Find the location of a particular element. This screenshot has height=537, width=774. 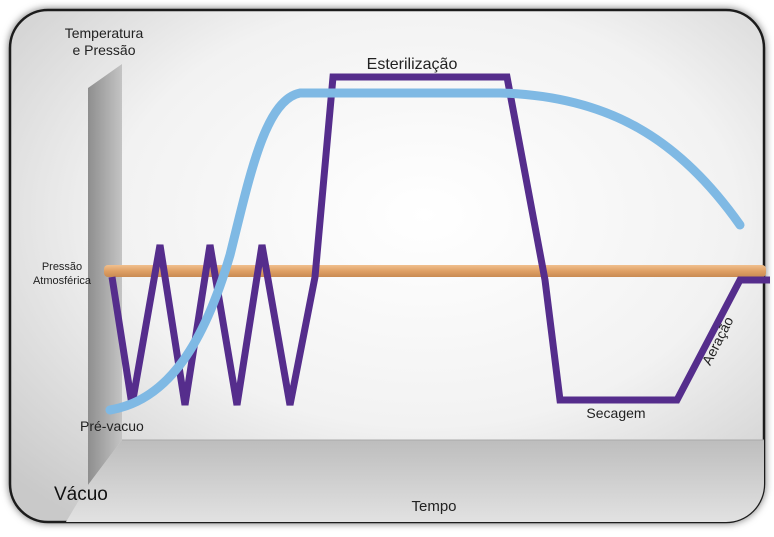

x-axis-floor is located at coordinates (412, 481).